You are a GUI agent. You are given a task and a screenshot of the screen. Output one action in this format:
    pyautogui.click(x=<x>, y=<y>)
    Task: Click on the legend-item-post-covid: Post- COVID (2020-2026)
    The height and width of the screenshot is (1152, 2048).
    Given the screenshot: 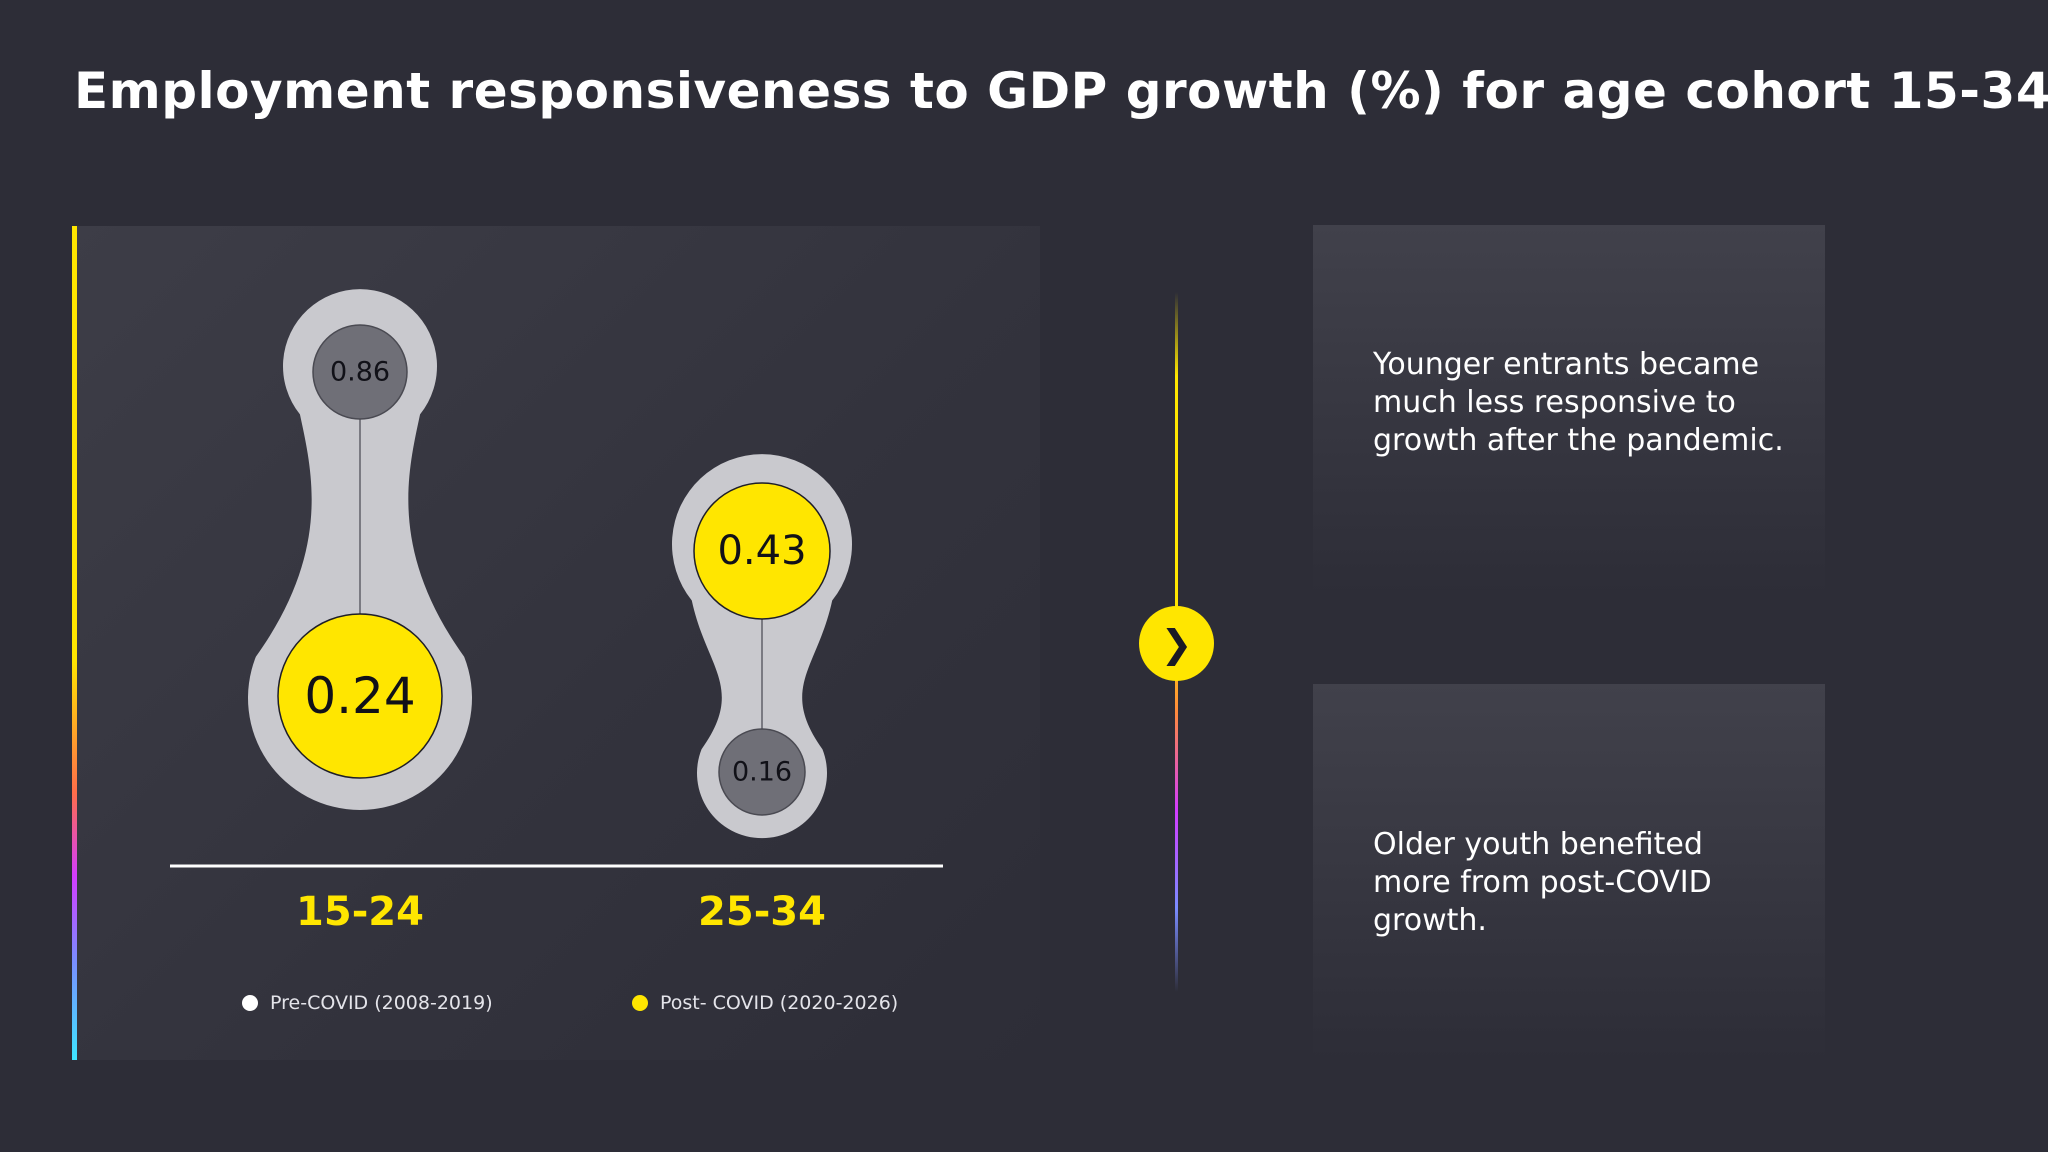 What is the action you would take?
    pyautogui.click(x=765, y=1003)
    